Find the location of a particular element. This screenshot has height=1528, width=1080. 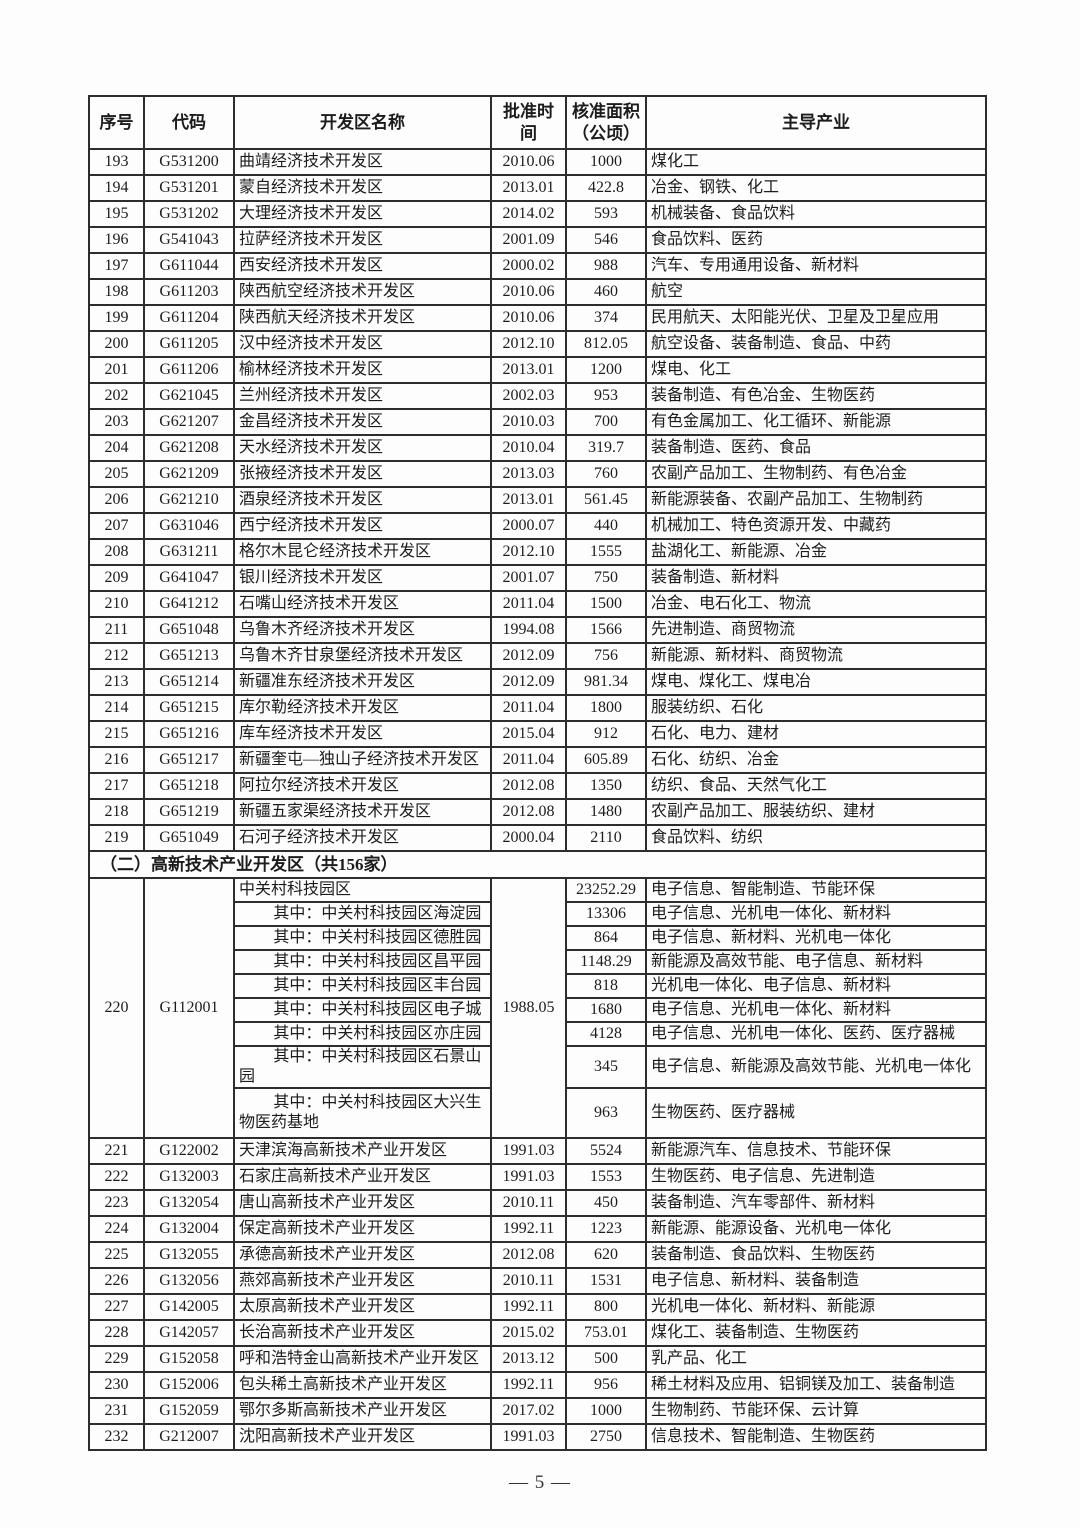

cell-name: 大理经济技术开发区 is located at coordinates (362, 214).